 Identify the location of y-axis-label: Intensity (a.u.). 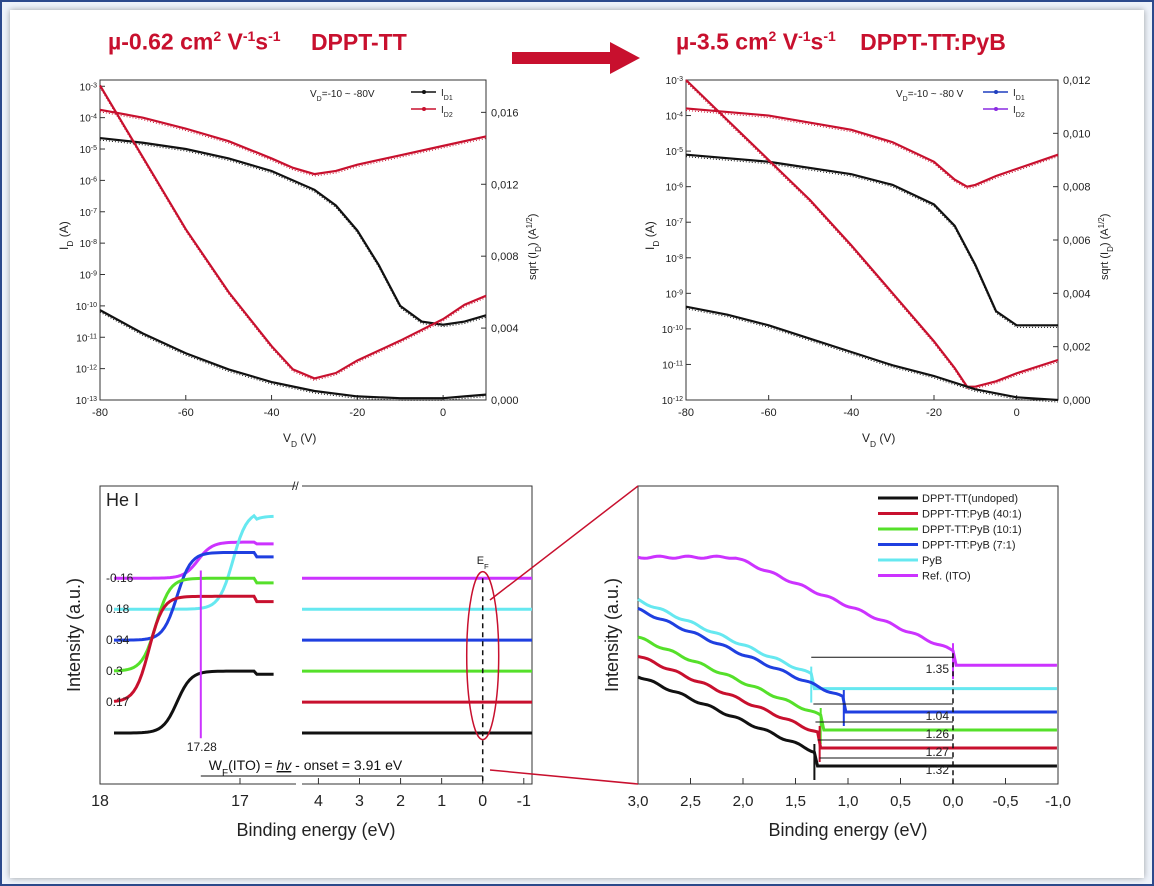
(612, 635).